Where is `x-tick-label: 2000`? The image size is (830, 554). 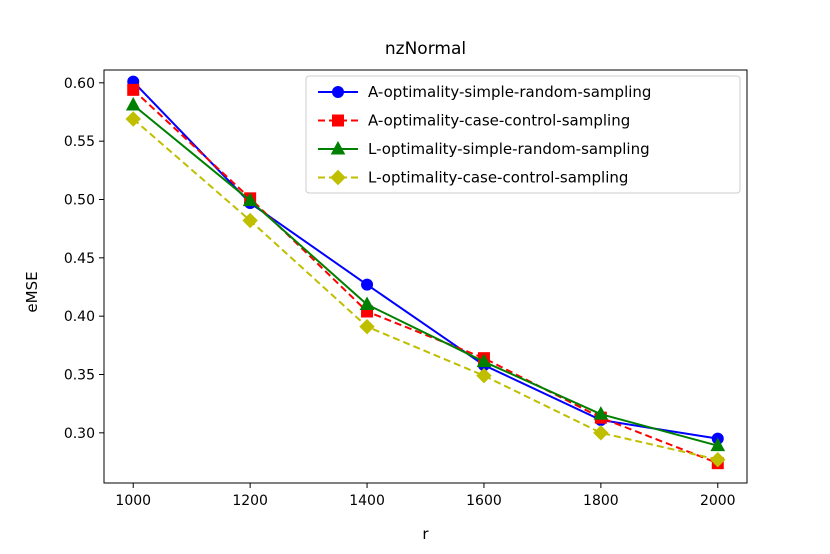 x-tick-label: 2000 is located at coordinates (718, 501).